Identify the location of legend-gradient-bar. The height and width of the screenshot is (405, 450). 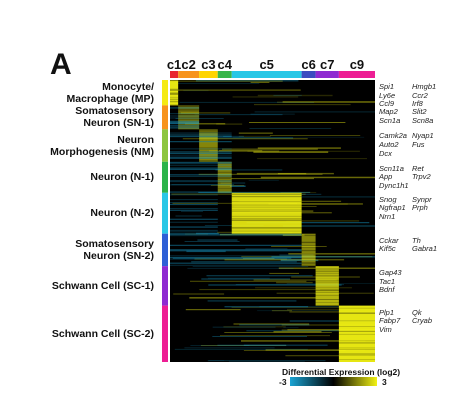
(333, 381).